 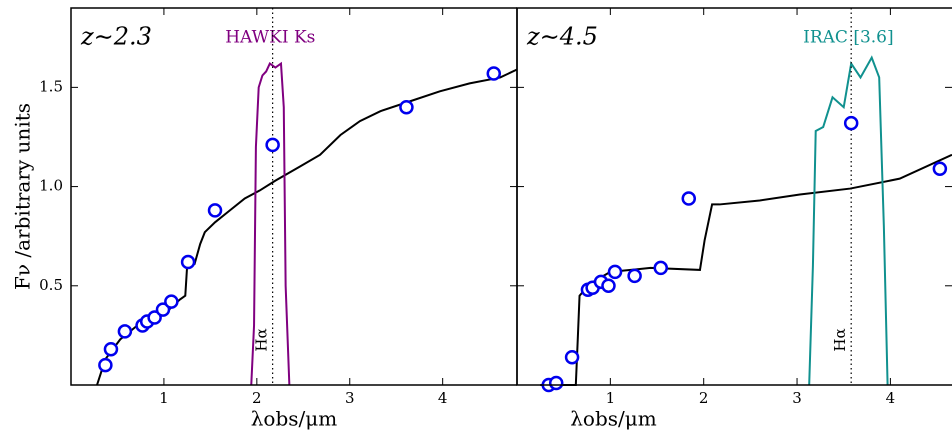 I want to click on y-tick-label: 1.0, so click(x=51, y=186).